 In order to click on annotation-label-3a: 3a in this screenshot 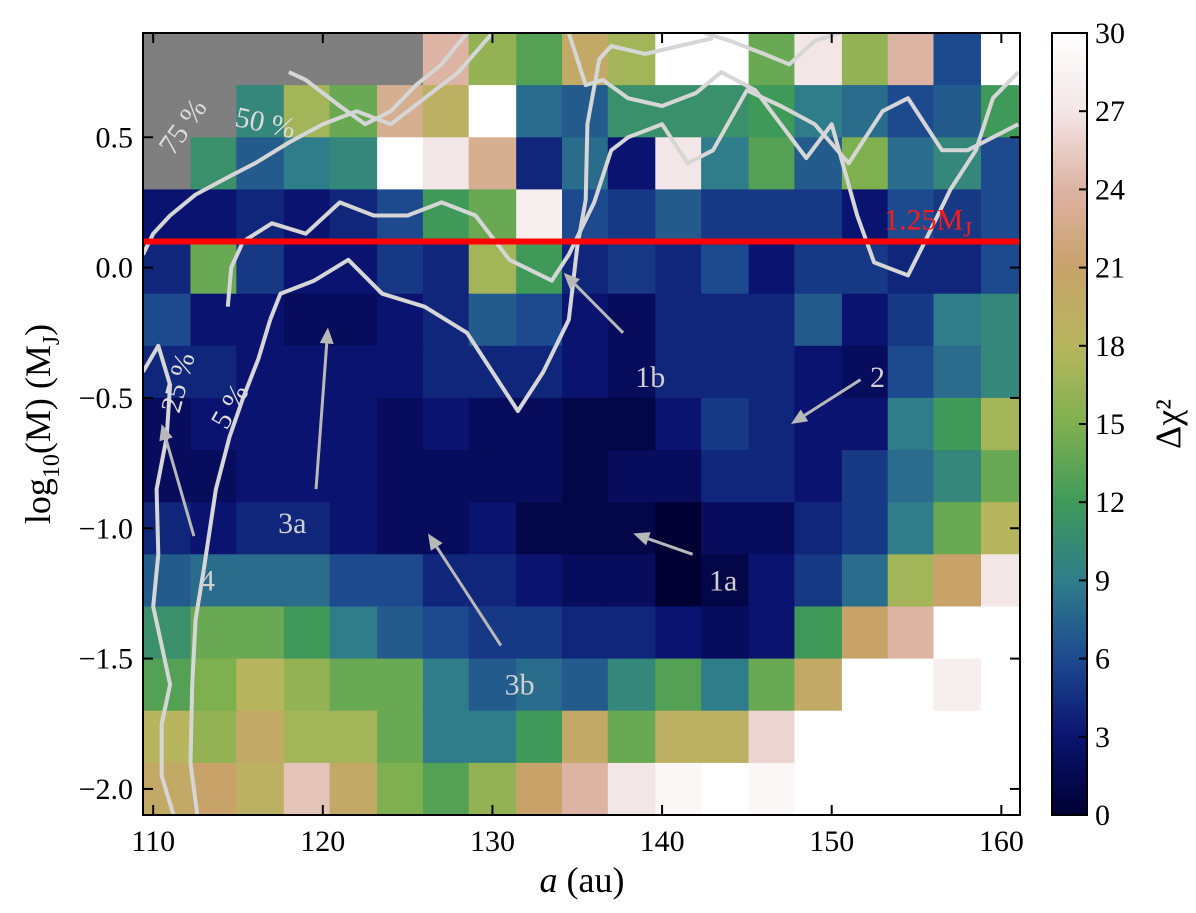, I will do `click(292, 523)`.